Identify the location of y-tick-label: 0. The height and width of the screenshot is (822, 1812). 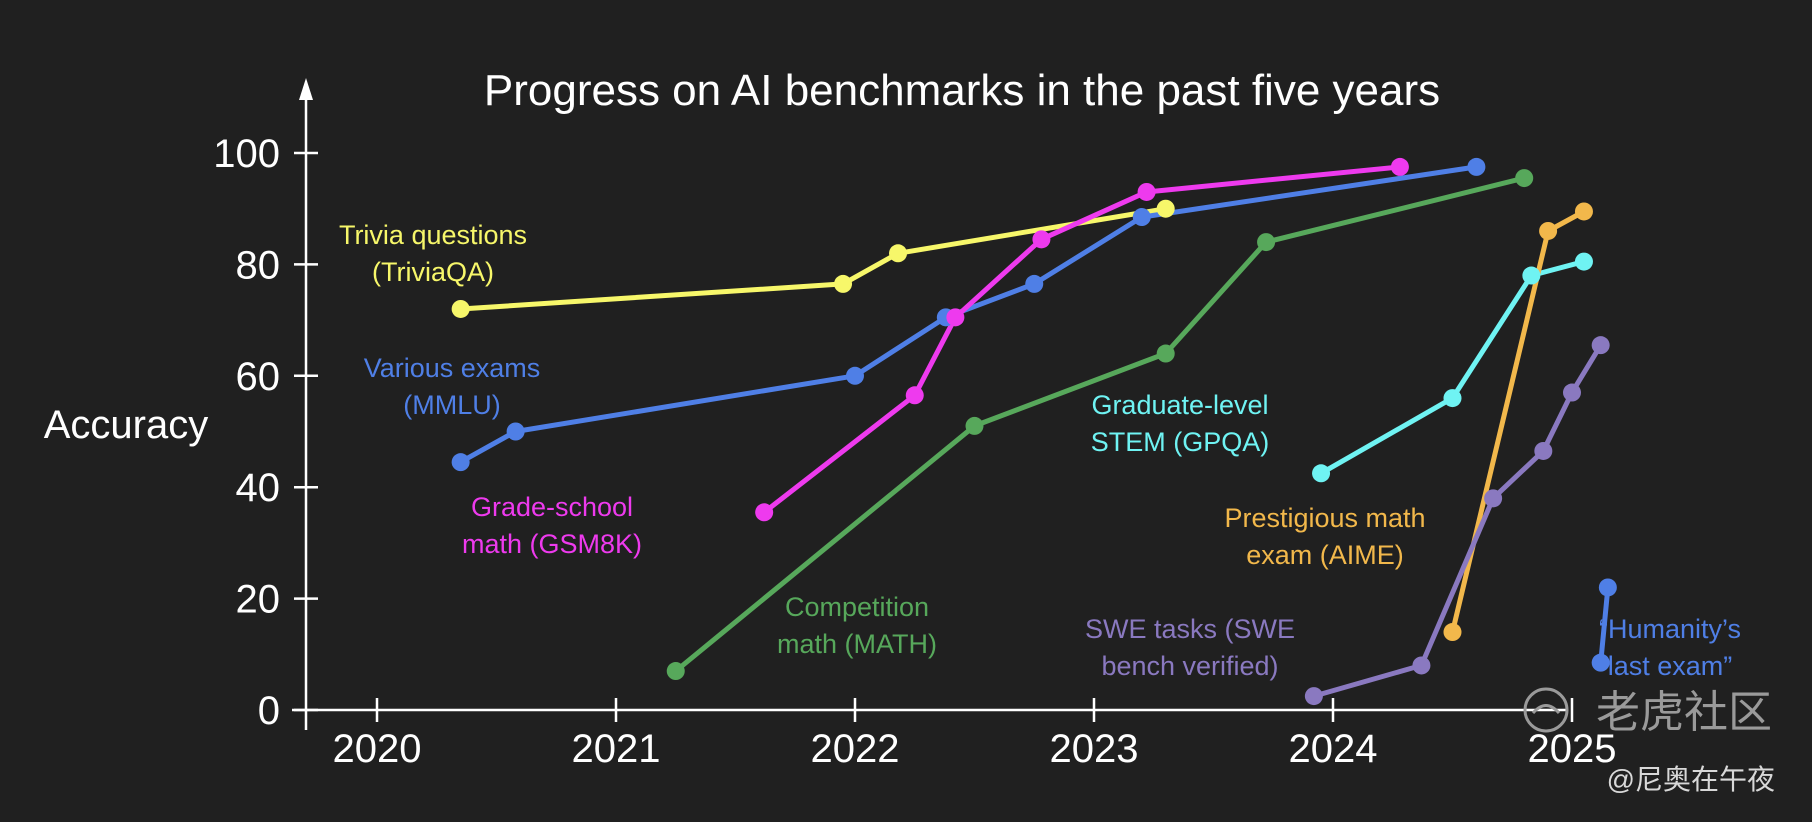
(269, 711).